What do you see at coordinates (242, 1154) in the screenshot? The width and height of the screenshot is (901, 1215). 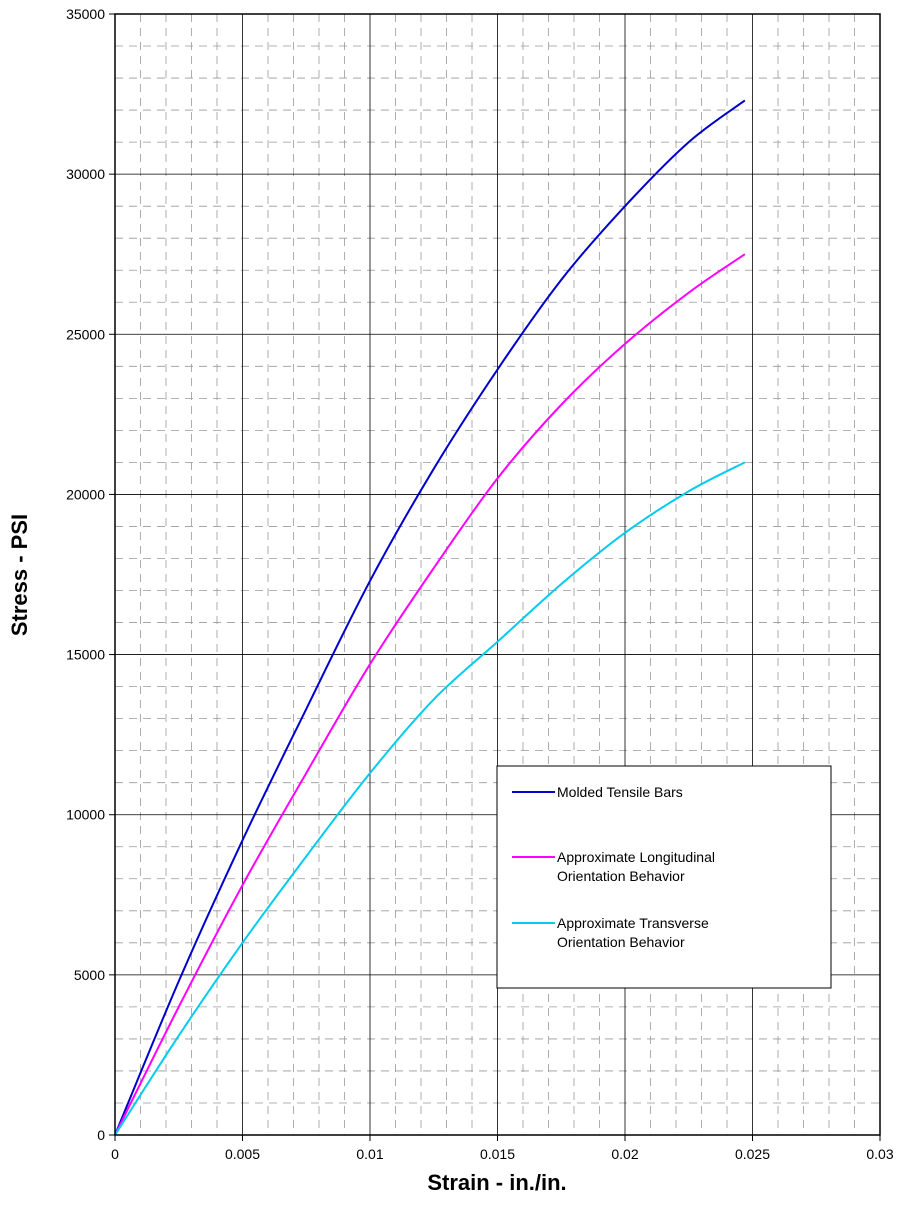 I see `x-tick-label: 0.005` at bounding box center [242, 1154].